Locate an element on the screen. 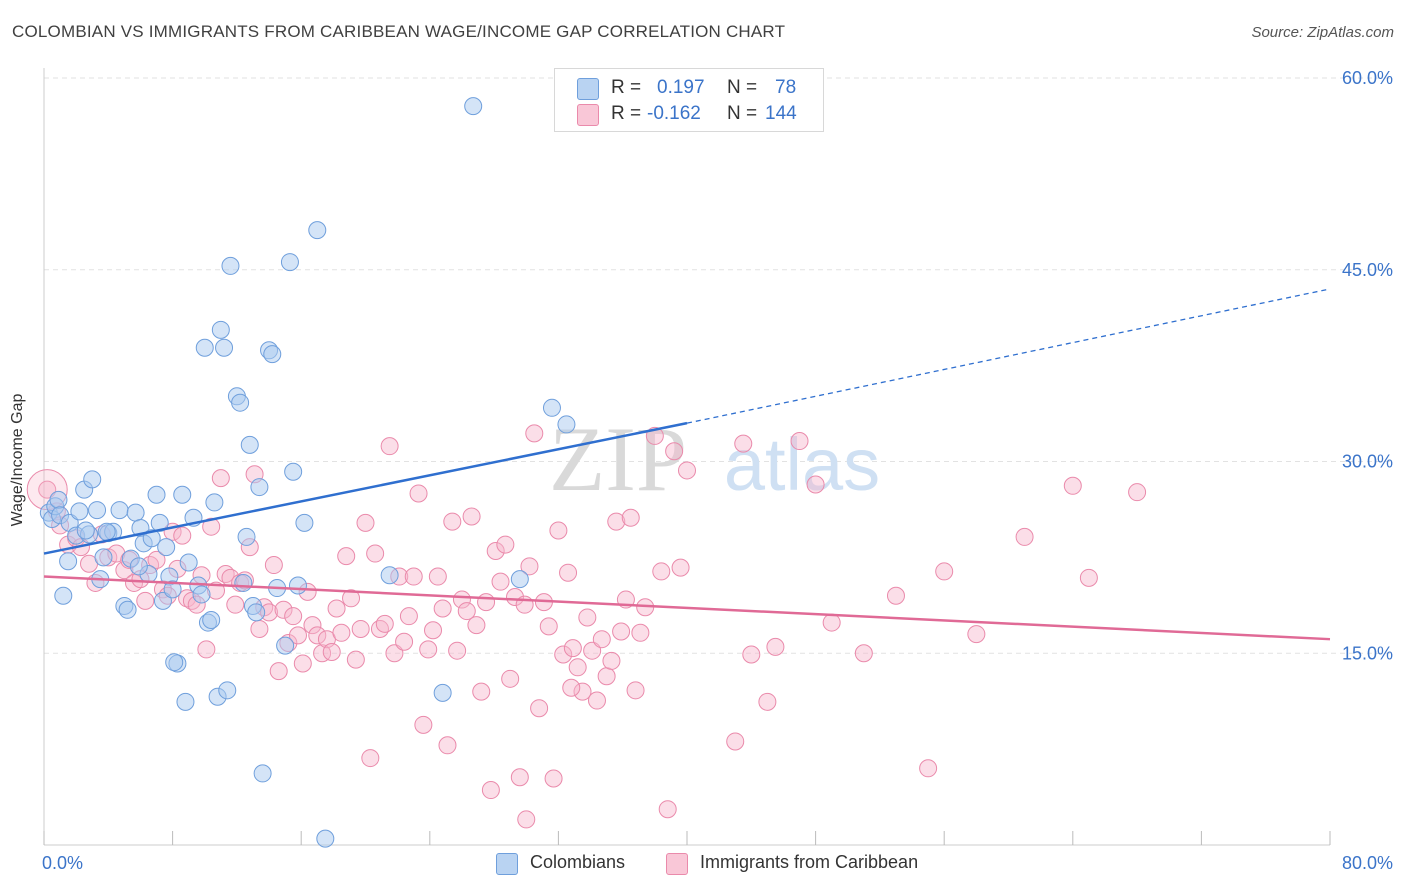 The height and width of the screenshot is (892, 1406). bottom-legend-swatch-pink is located at coordinates (677, 864).